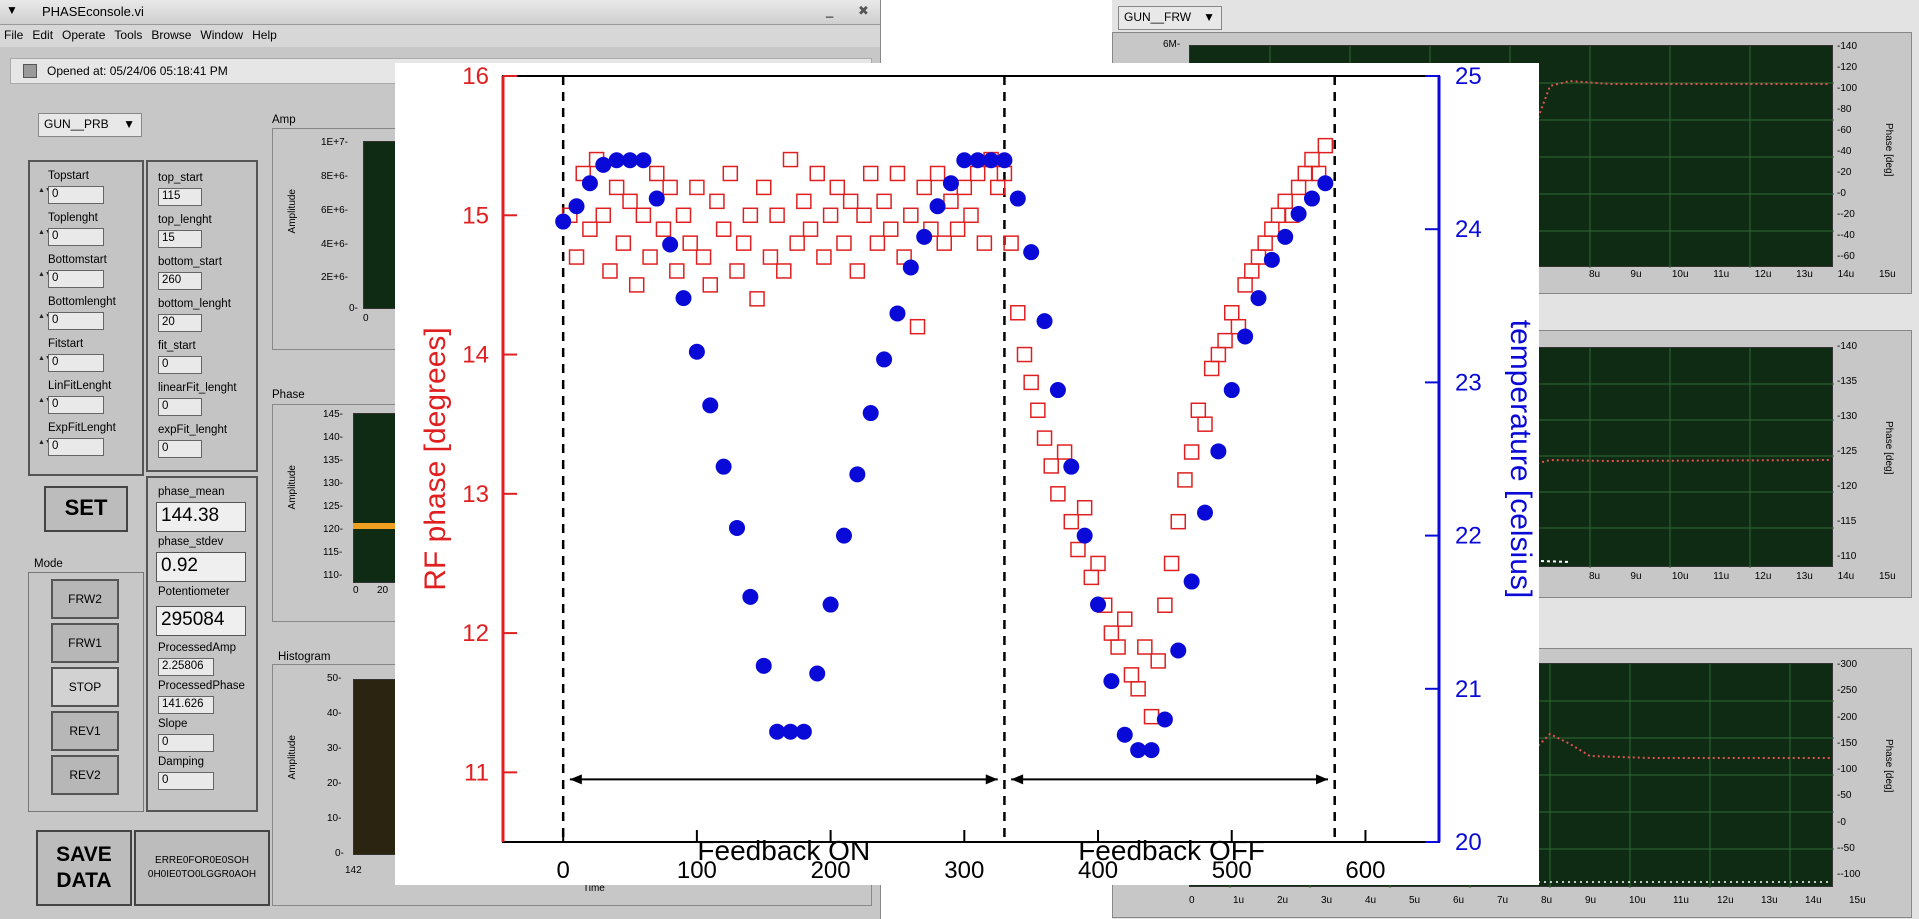  I want to click on histogram-title: Histogram, so click(304, 657).